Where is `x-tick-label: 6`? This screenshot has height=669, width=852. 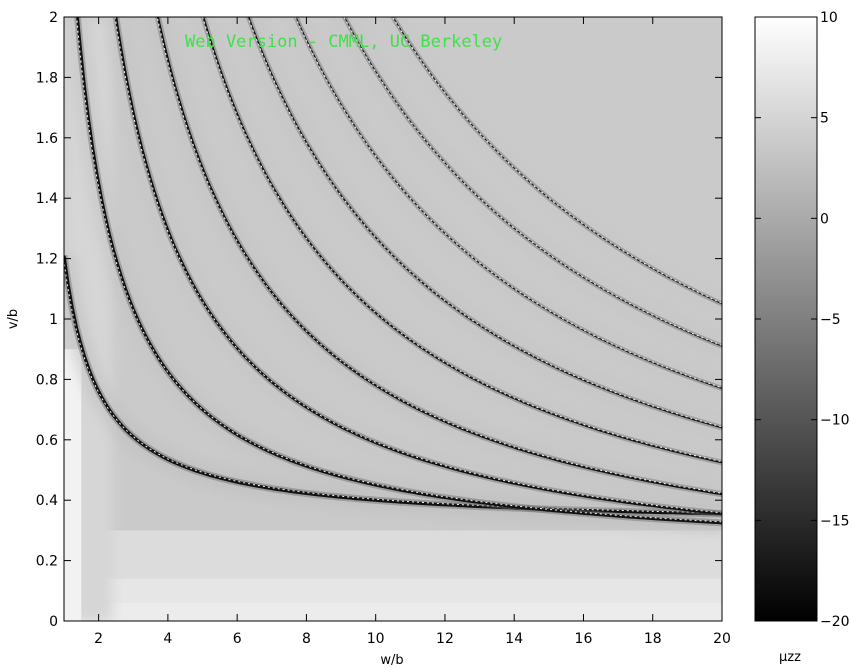
x-tick-label: 6 is located at coordinates (237, 639).